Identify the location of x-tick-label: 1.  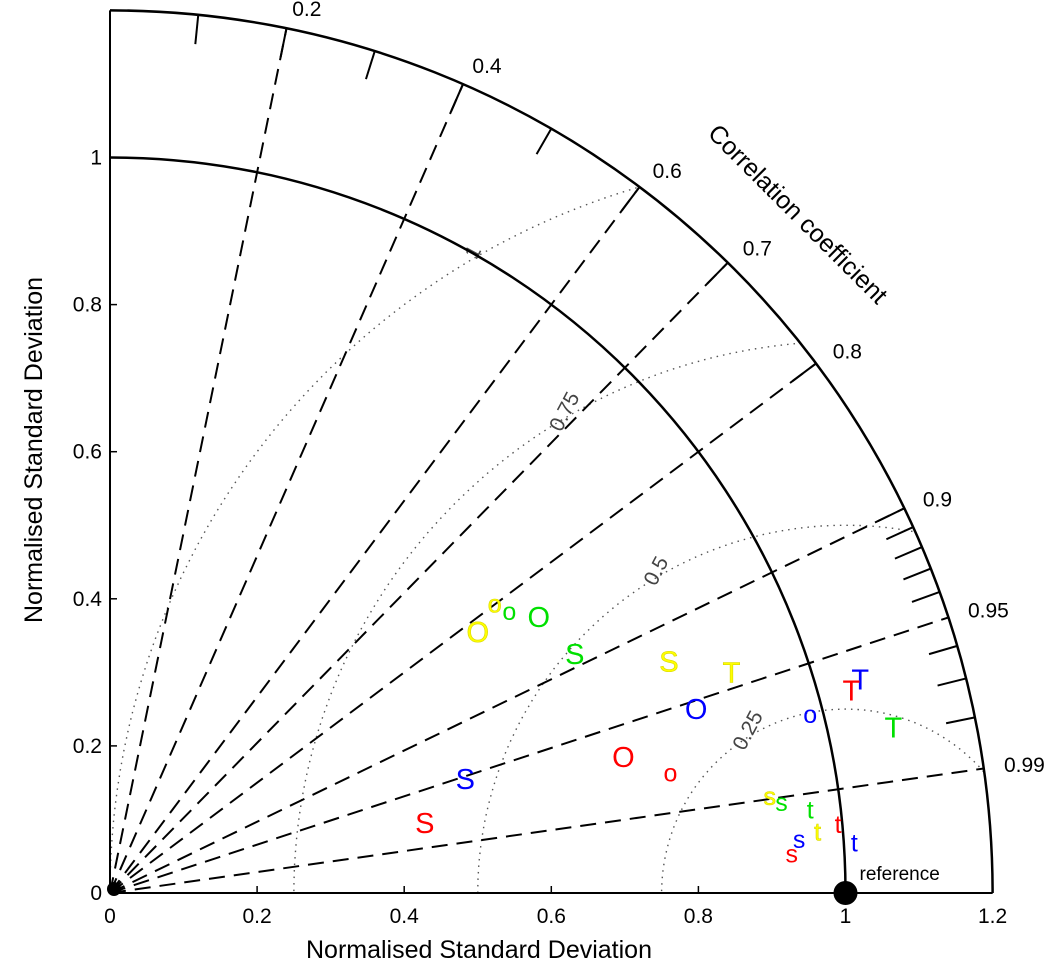
(846, 916).